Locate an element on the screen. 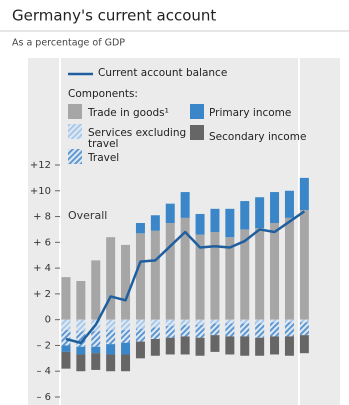  y-tick-label: – 6 is located at coordinates (43, 397).